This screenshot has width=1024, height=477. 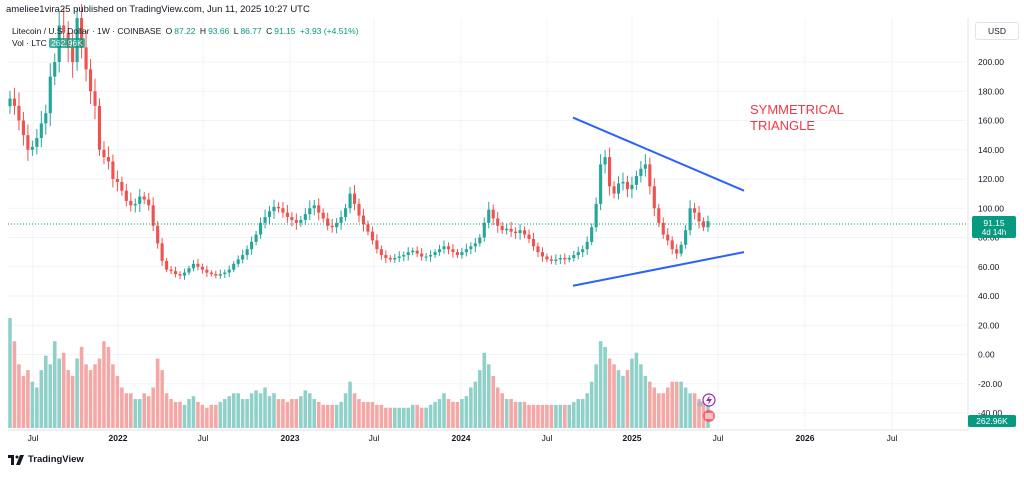 What do you see at coordinates (991, 121) in the screenshot?
I see `y-tick-label: 160.00` at bounding box center [991, 121].